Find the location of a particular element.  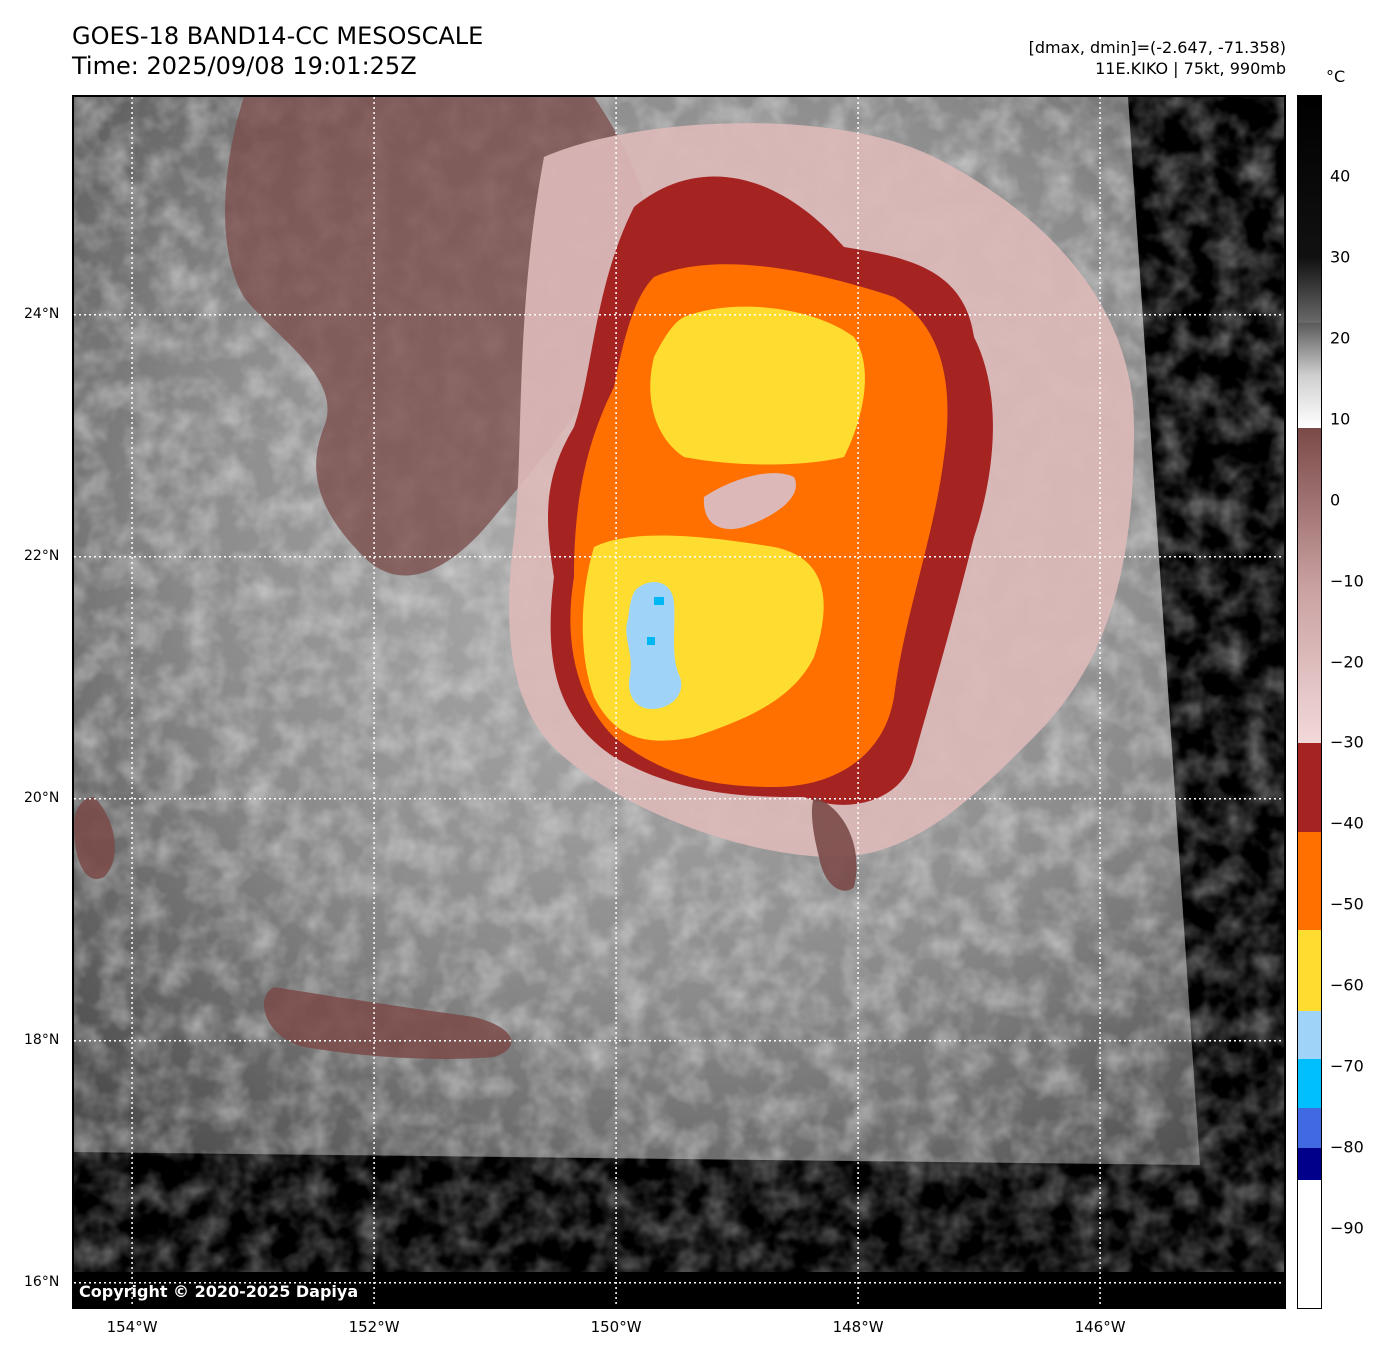

convection-yellow-north is located at coordinates (757, 385).